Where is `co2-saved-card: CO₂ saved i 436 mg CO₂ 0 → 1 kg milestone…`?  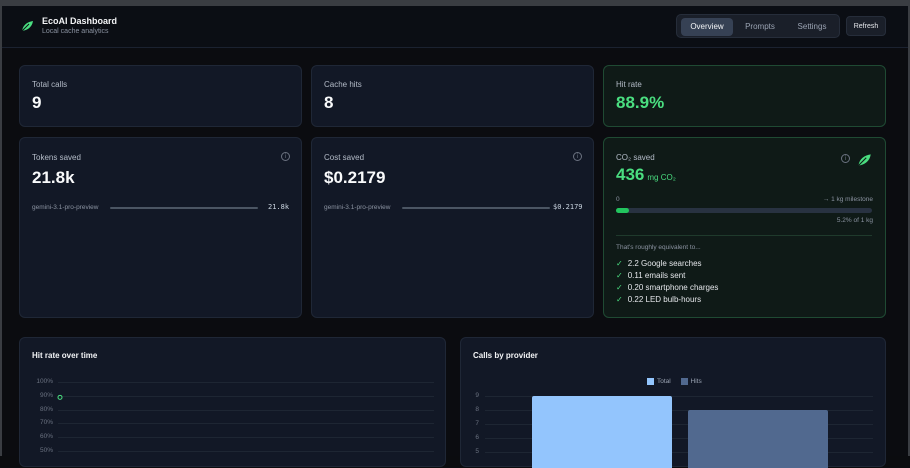 co2-saved-card: CO₂ saved i 436 mg CO₂ 0 → 1 kg milestone… is located at coordinates (744, 227).